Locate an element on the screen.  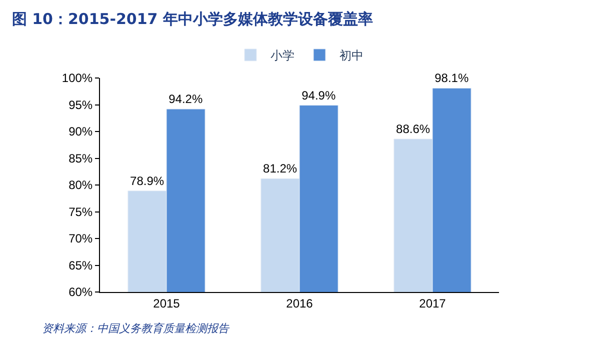
data-label: 78.9% is located at coordinates (147, 181).